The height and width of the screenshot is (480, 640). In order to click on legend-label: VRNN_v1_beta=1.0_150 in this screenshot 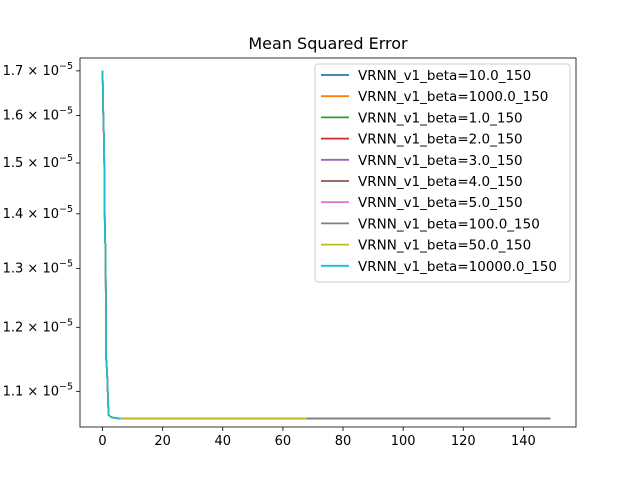, I will do `click(440, 118)`.